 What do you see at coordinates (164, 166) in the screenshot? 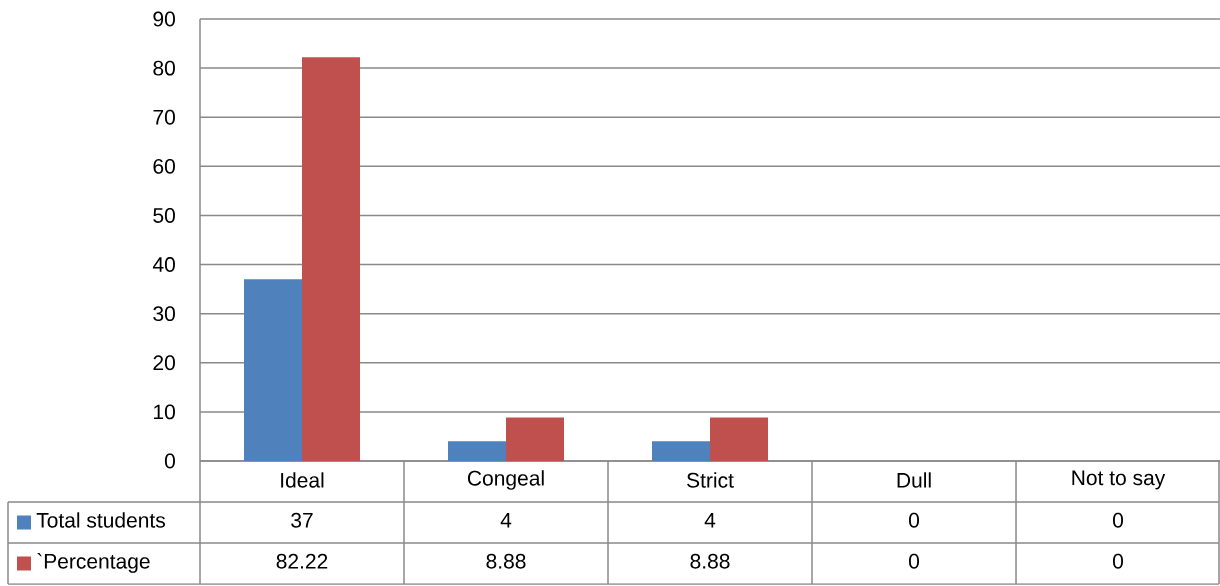
I see `y-tick-label: 60` at bounding box center [164, 166].